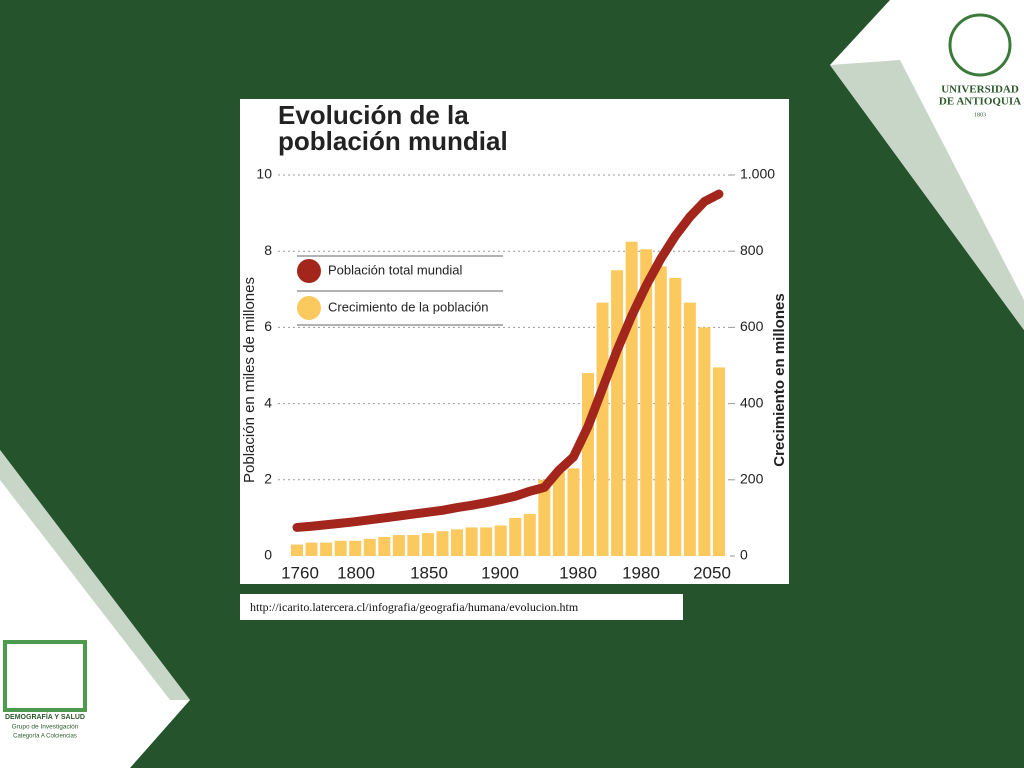 Image resolution: width=1024 pixels, height=768 pixels. What do you see at coordinates (980, 45) in the screenshot?
I see `university-seal` at bounding box center [980, 45].